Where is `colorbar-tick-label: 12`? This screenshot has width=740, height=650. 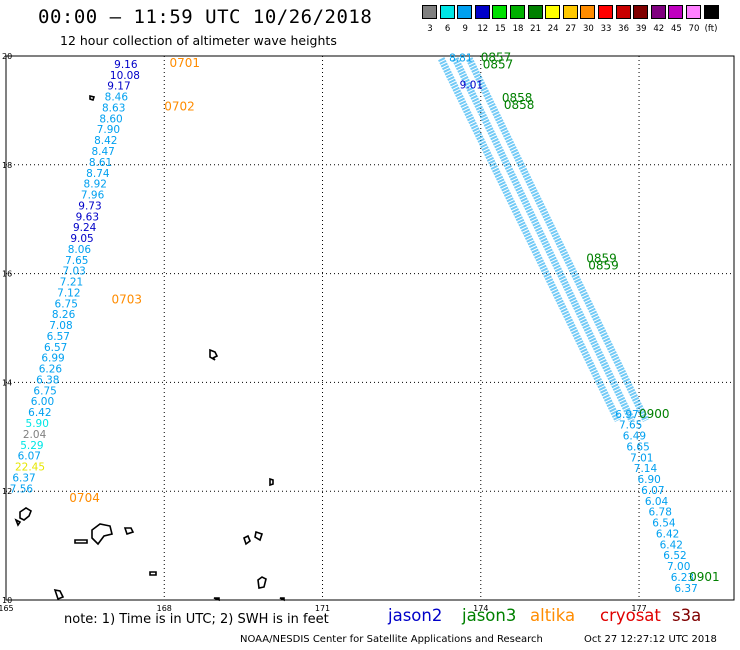 colorbar-tick-label: 12 is located at coordinates (483, 29).